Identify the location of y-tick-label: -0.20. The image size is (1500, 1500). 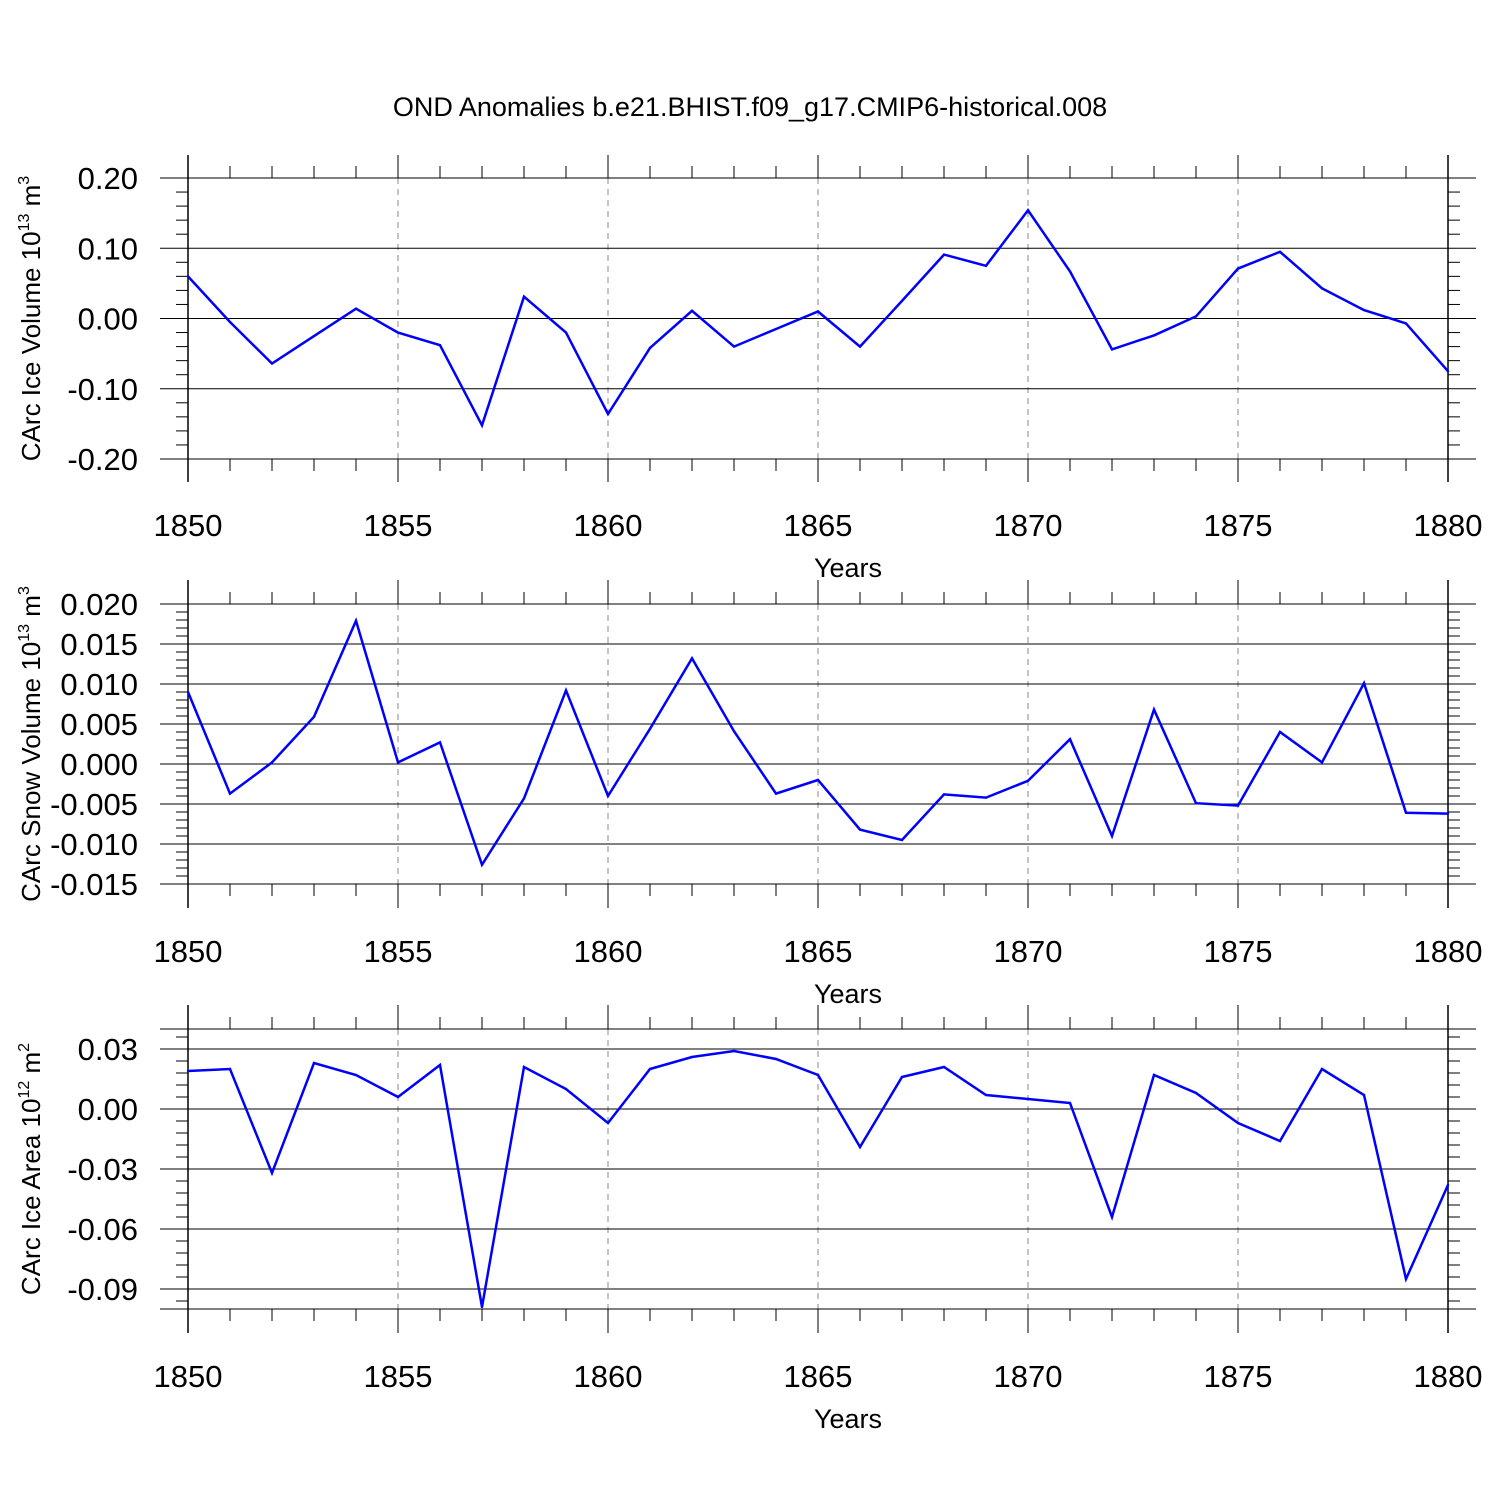
(102, 459).